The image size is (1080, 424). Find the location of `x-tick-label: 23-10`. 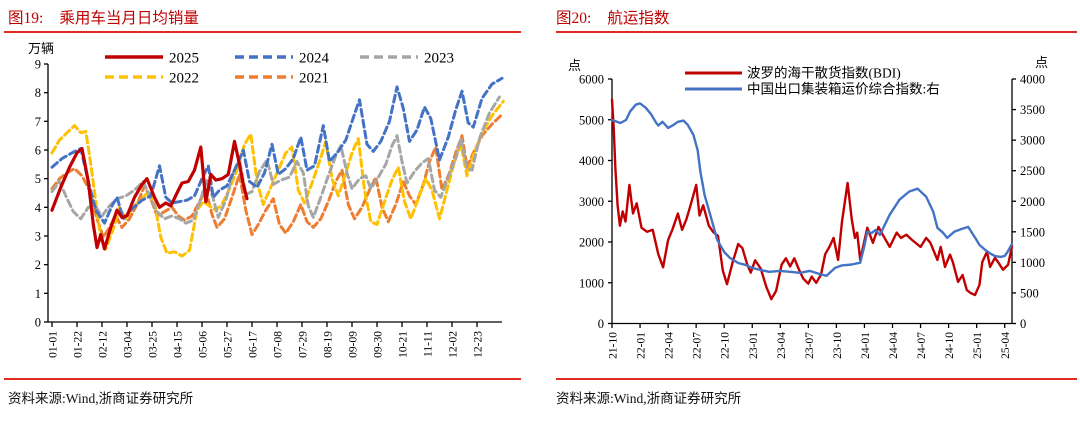

x-tick-label: 23-10 is located at coordinates (838, 345).